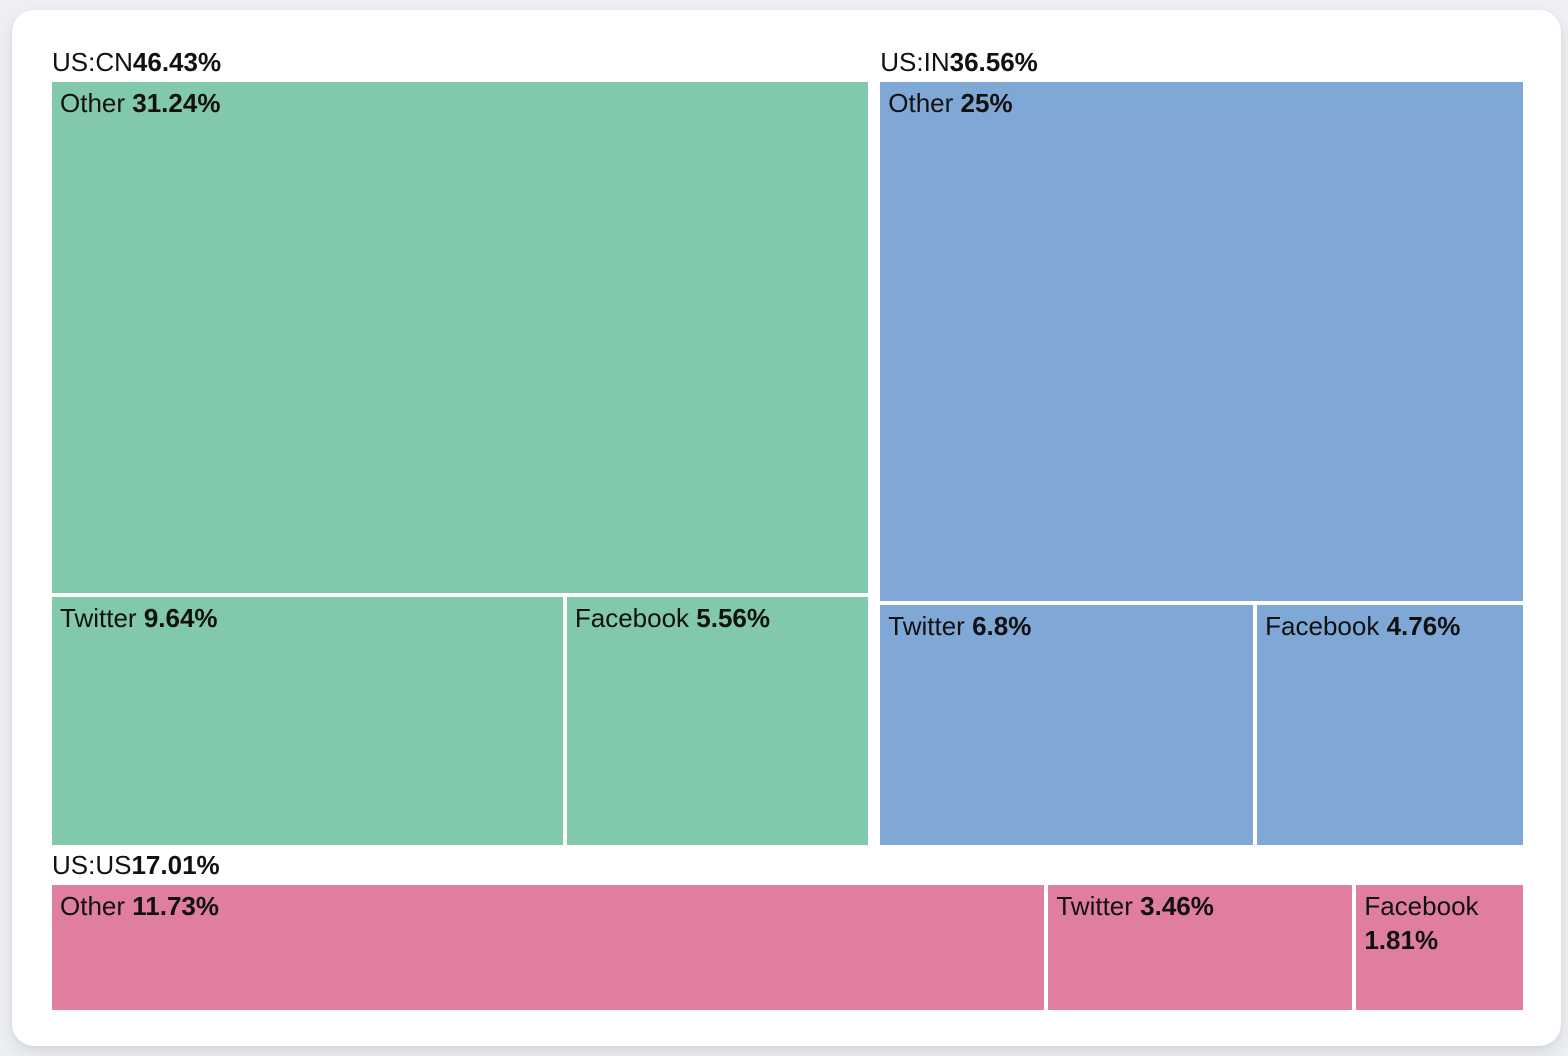 The height and width of the screenshot is (1056, 1568). I want to click on cell-row: Twitter 9.64% Facebook 5.56%, so click(460, 721).